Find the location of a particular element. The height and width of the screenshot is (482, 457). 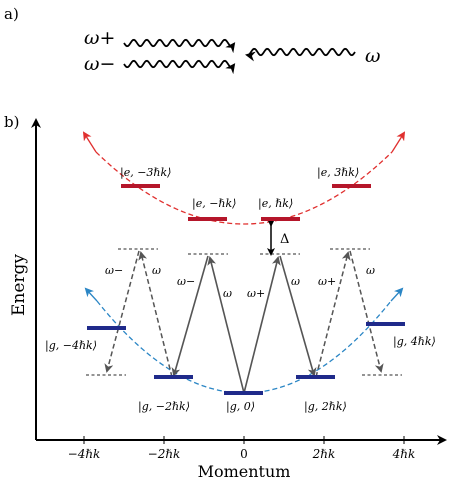

excited-dispersion-curve is located at coordinates (244, 188).